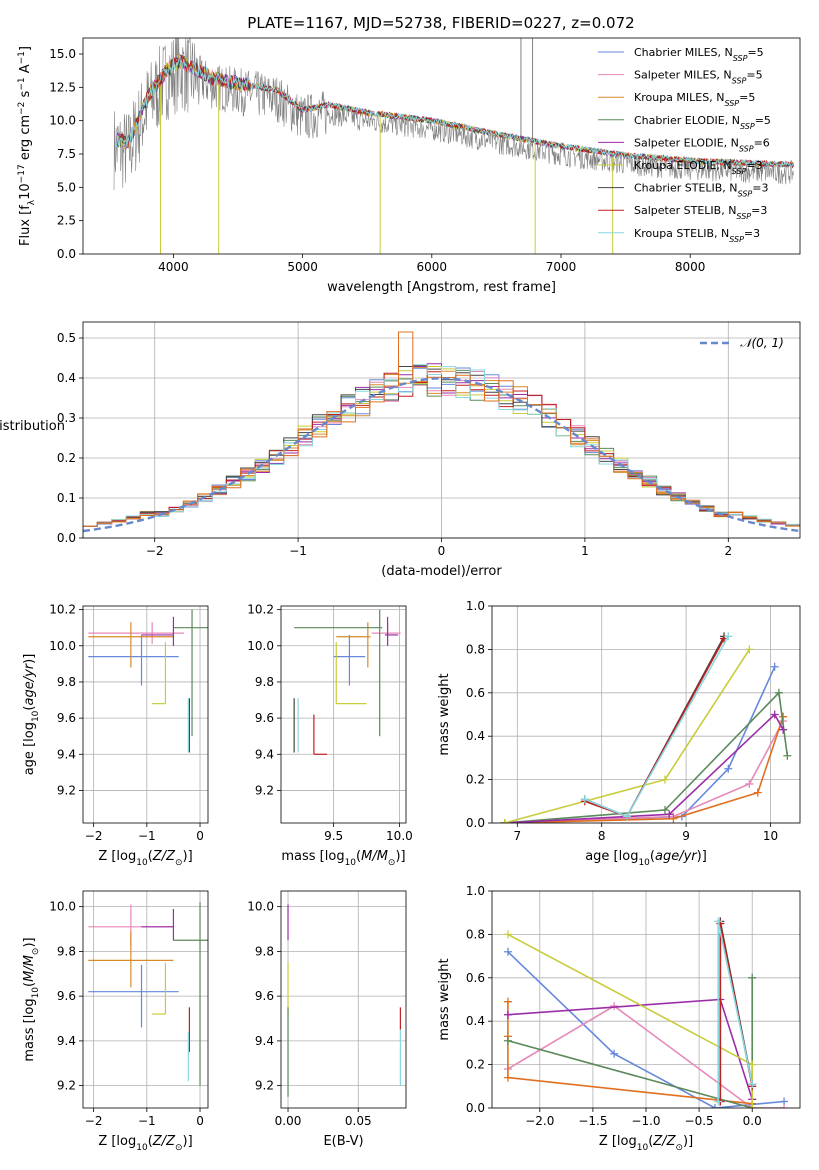 This screenshot has height=1170, width=819. Describe the element at coordinates (702, 144) in the screenshot. I see `legend-entry: Salpeter ELODIE, NSSP=6` at that location.